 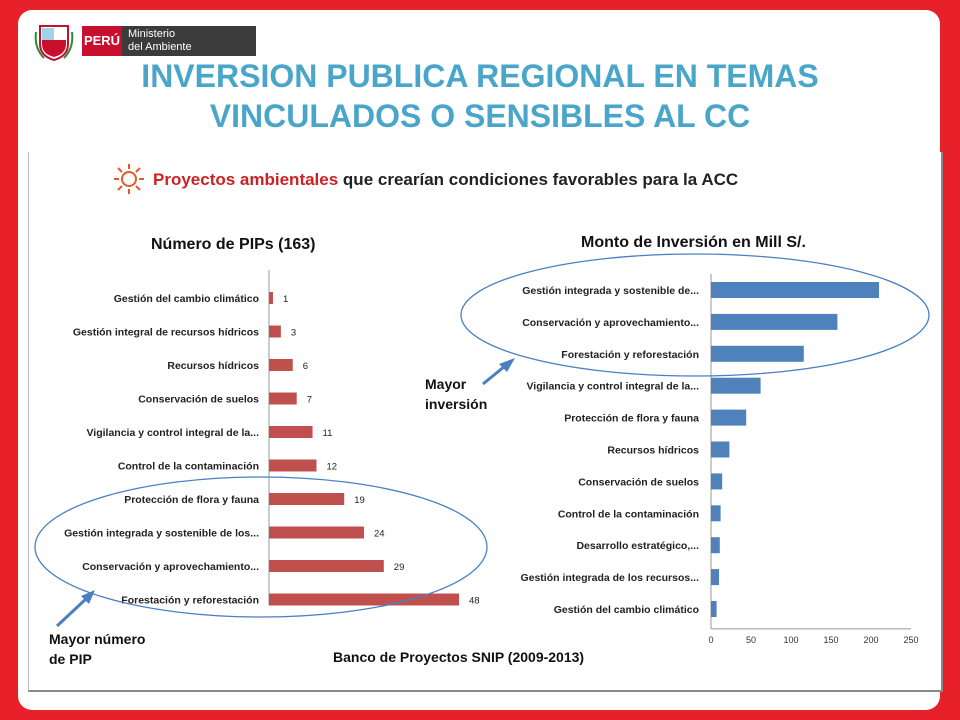 I want to click on left-category-label: Protección de flora y fauna, so click(x=191, y=500).